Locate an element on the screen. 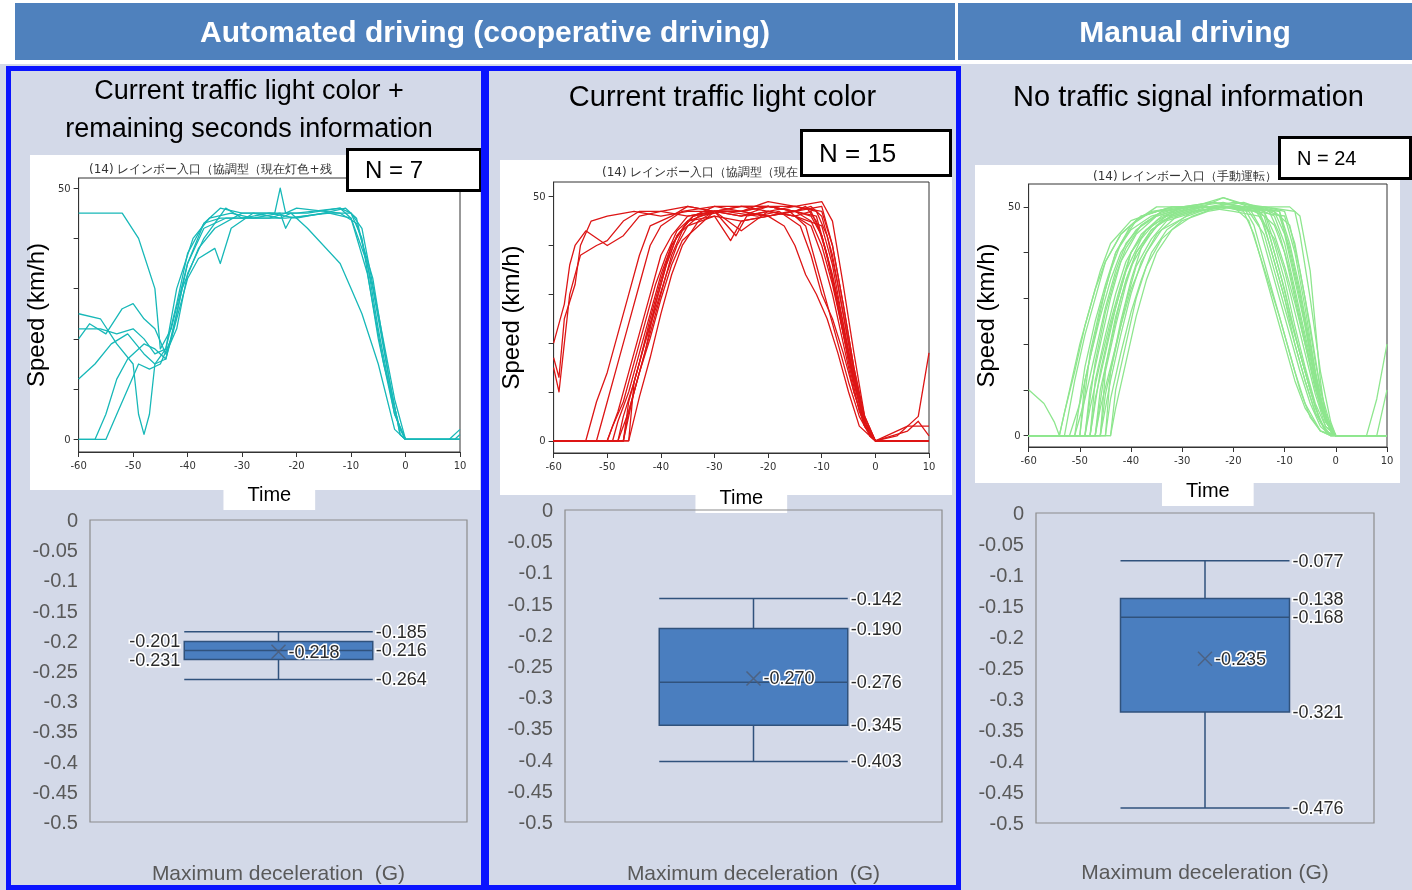 Image resolution: width=1412 pixels, height=890 pixels. text: -0.276 is located at coordinates (876, 682).